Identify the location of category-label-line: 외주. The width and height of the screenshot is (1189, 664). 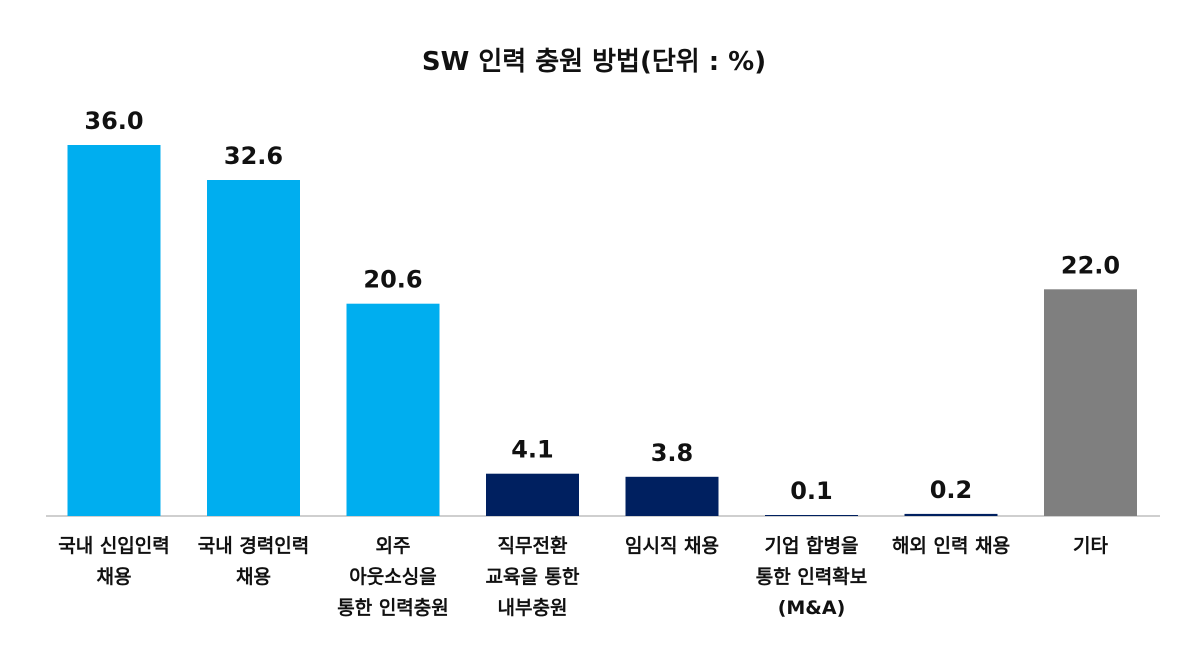
(393, 546).